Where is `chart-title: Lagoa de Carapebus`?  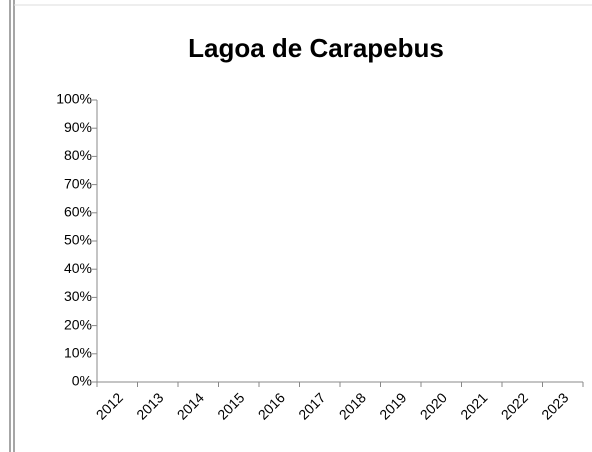
chart-title: Lagoa de Carapebus is located at coordinates (316, 48).